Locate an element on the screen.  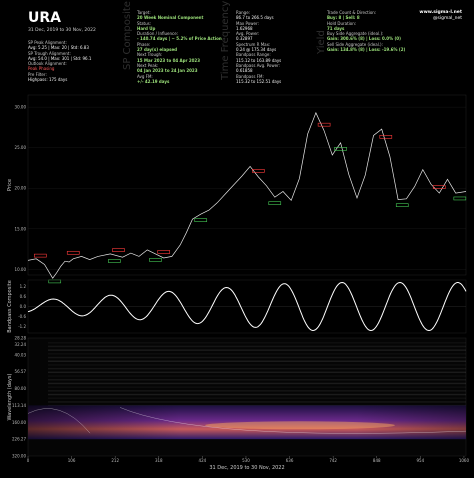
hold-duration-value: 71 days is located at coordinates (336, 28).